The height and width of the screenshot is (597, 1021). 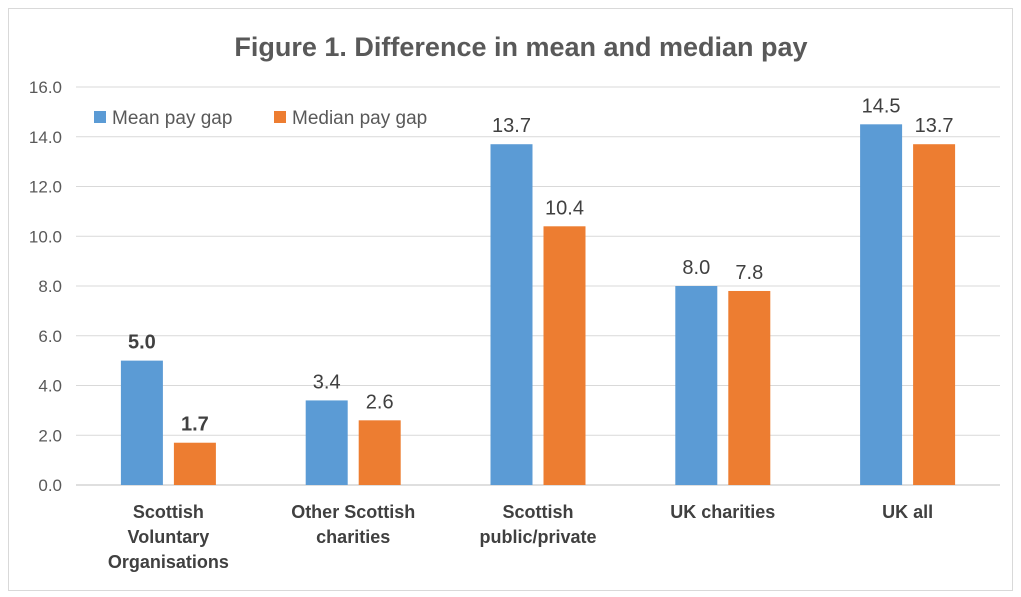 What do you see at coordinates (327, 382) in the screenshot?
I see `data-label: 3.4` at bounding box center [327, 382].